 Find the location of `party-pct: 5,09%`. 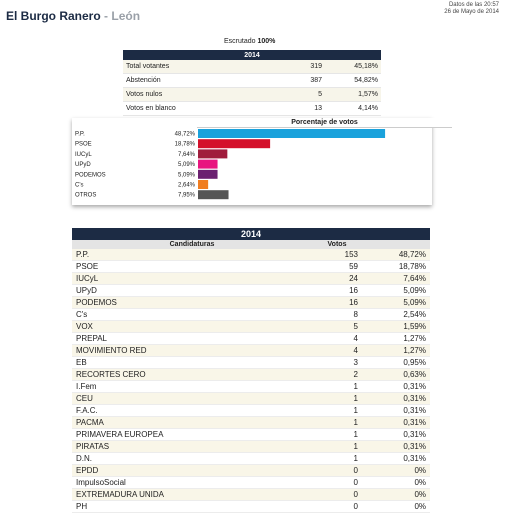

party-pct: 5,09% is located at coordinates (396, 290).